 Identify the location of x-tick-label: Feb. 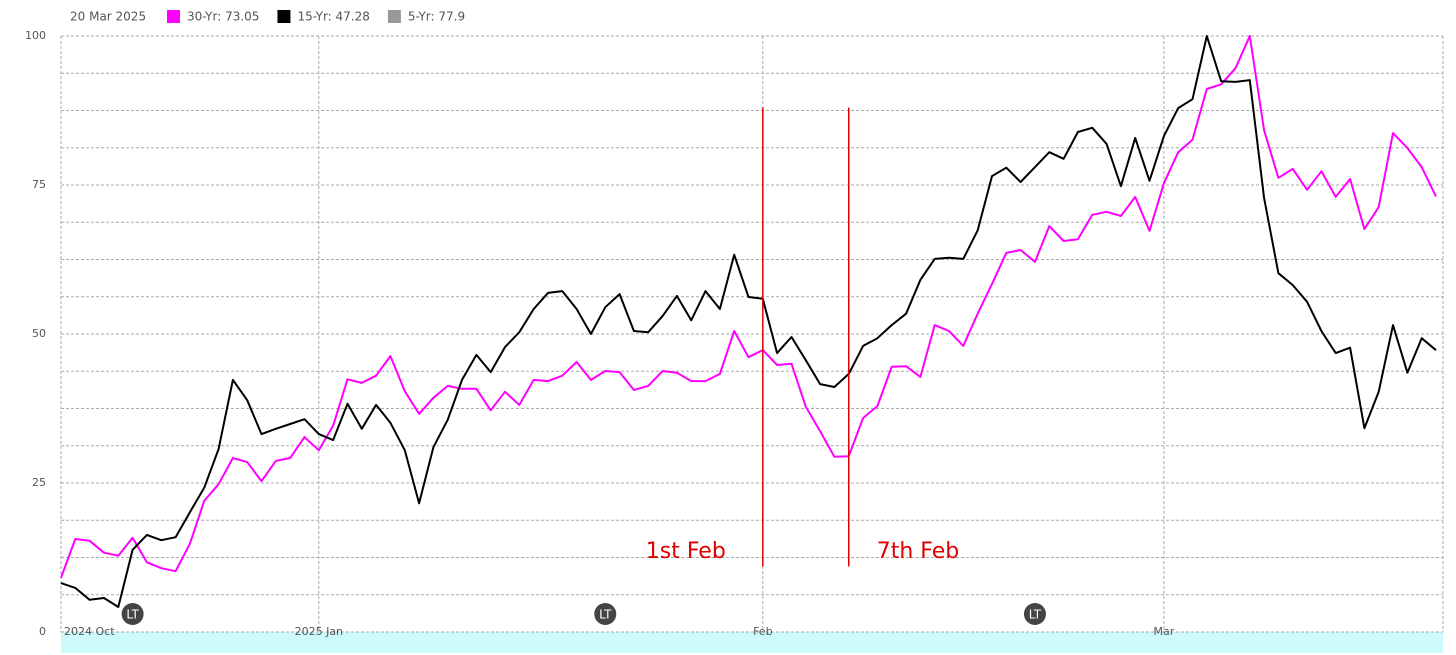
(762, 631).